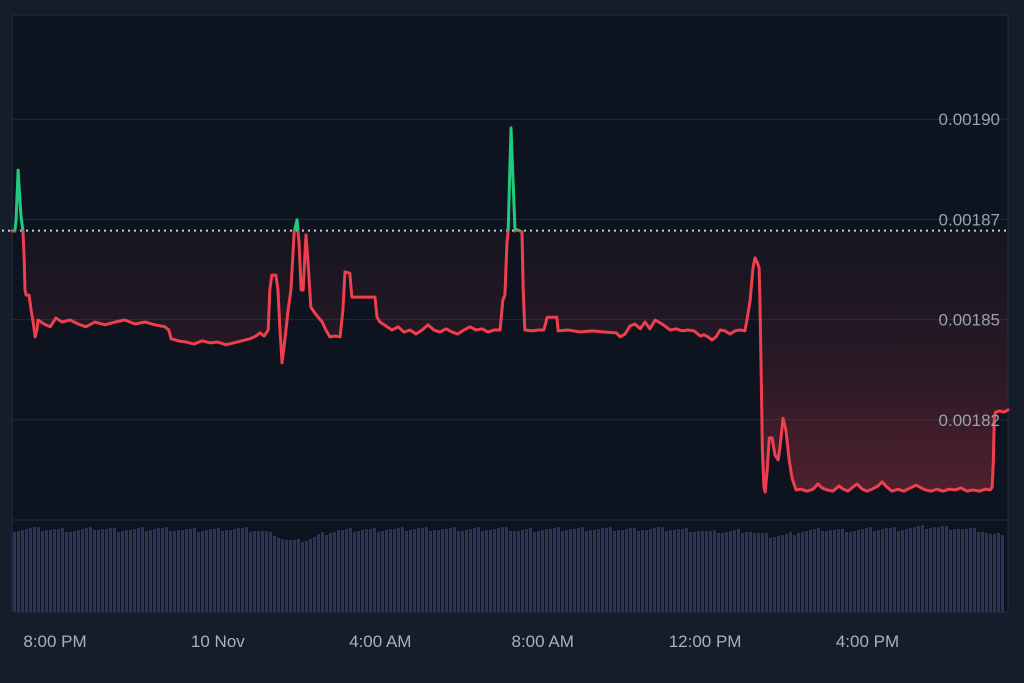 The width and height of the screenshot is (1024, 683). What do you see at coordinates (705, 641) in the screenshot?
I see `x-axis-label: 12:00 PM` at bounding box center [705, 641].